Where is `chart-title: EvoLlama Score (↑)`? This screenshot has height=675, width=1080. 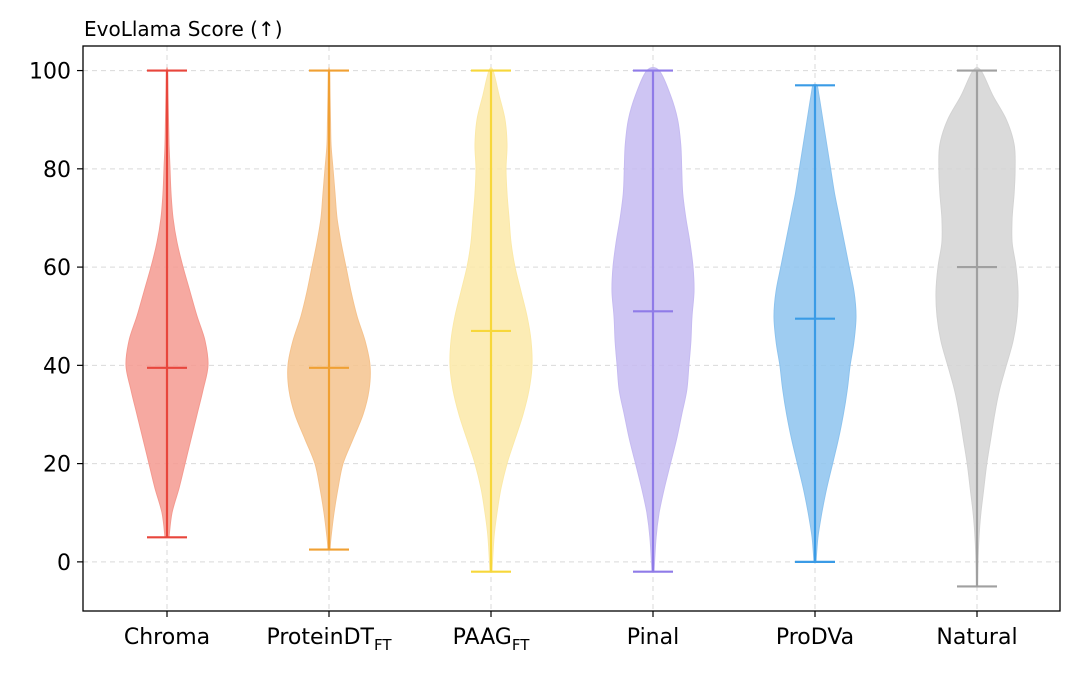 chart-title: EvoLlama Score (↑) is located at coordinates (183, 29).